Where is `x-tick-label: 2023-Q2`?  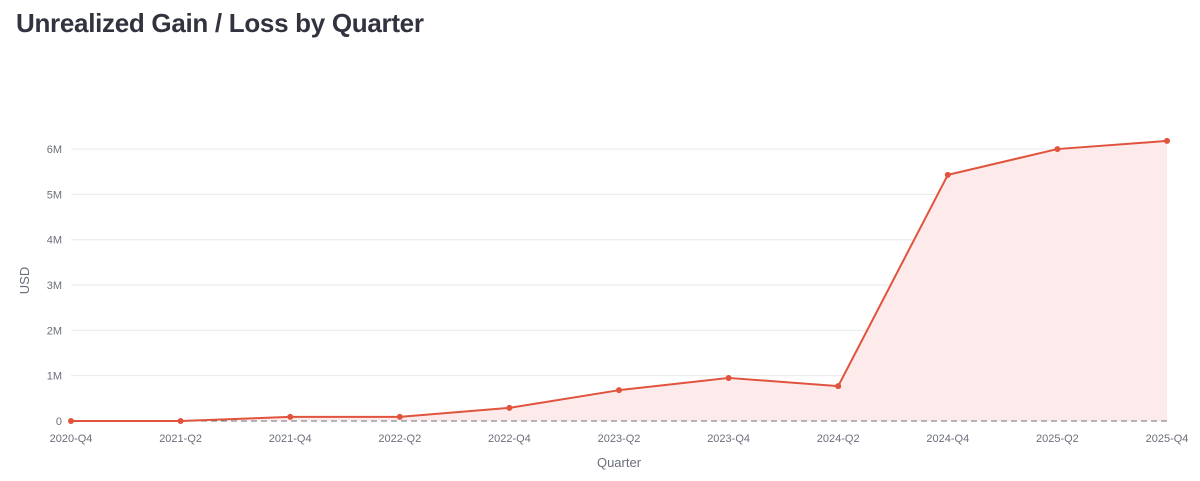 x-tick-label: 2023-Q2 is located at coordinates (619, 439).